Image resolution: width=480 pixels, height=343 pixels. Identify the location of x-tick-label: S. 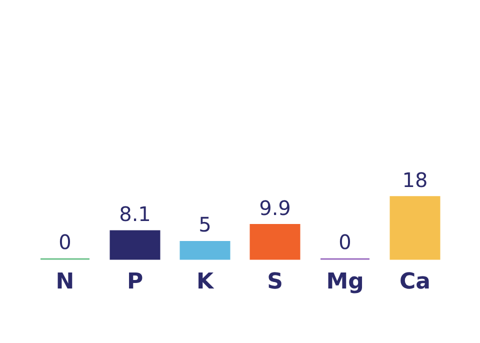
(275, 282).